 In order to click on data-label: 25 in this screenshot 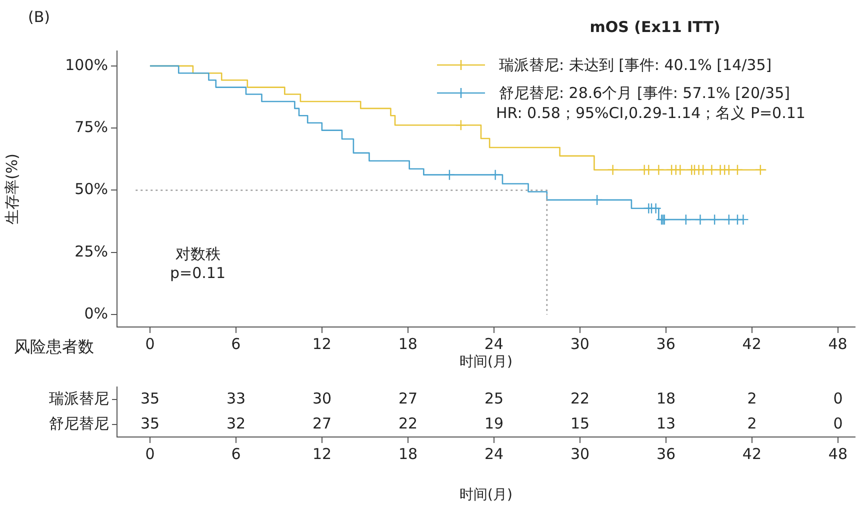, I will do `click(494, 398)`.